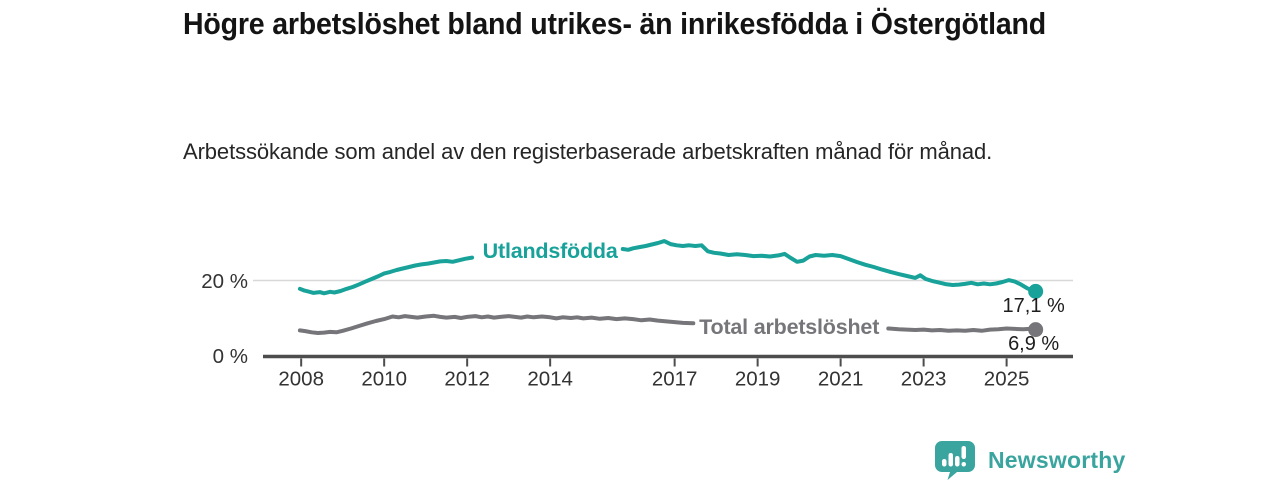 This screenshot has width=1280, height=480. I want to click on y-tick-label-0: 0 %, so click(230, 356).